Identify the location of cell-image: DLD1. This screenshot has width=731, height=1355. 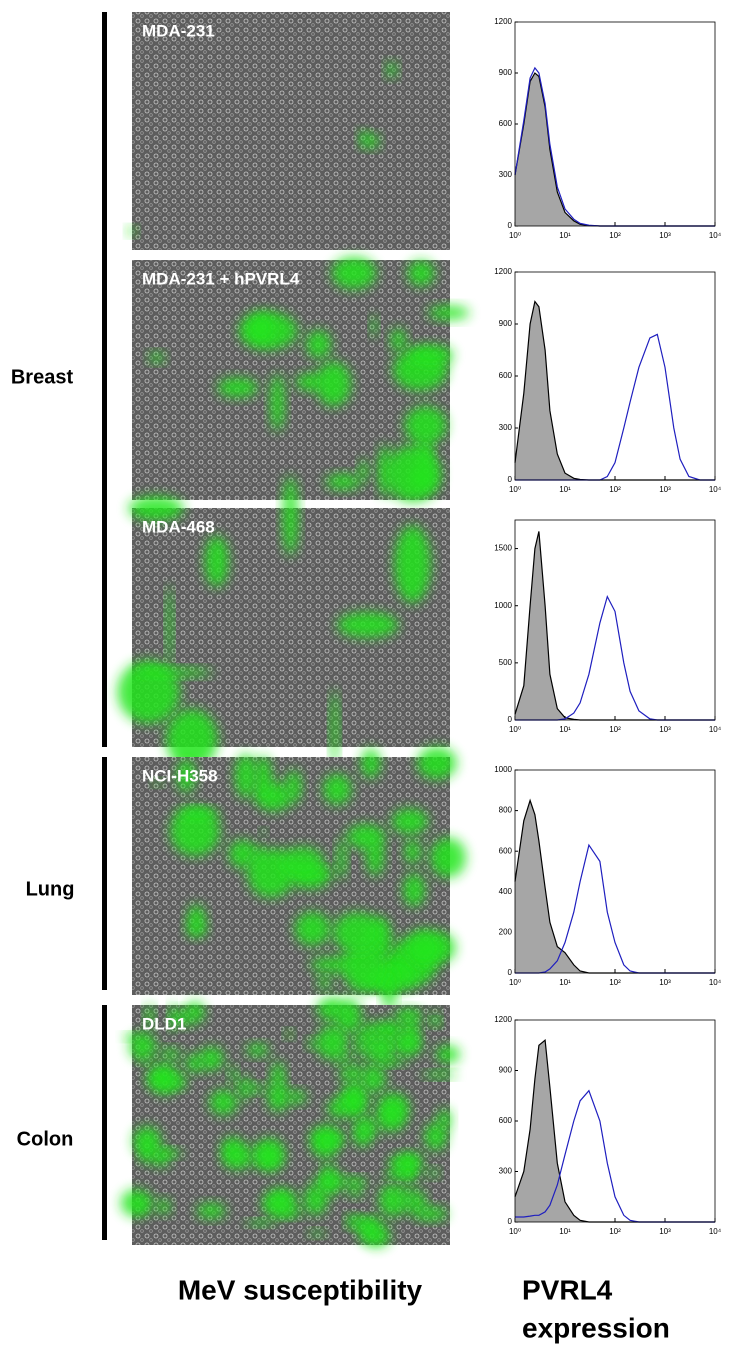
(290, 1122).